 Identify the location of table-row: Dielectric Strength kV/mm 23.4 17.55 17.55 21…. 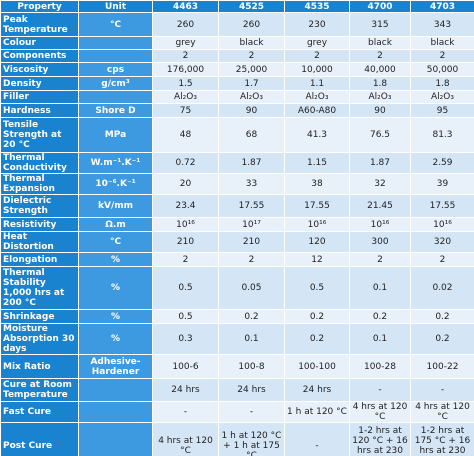
(237, 206).